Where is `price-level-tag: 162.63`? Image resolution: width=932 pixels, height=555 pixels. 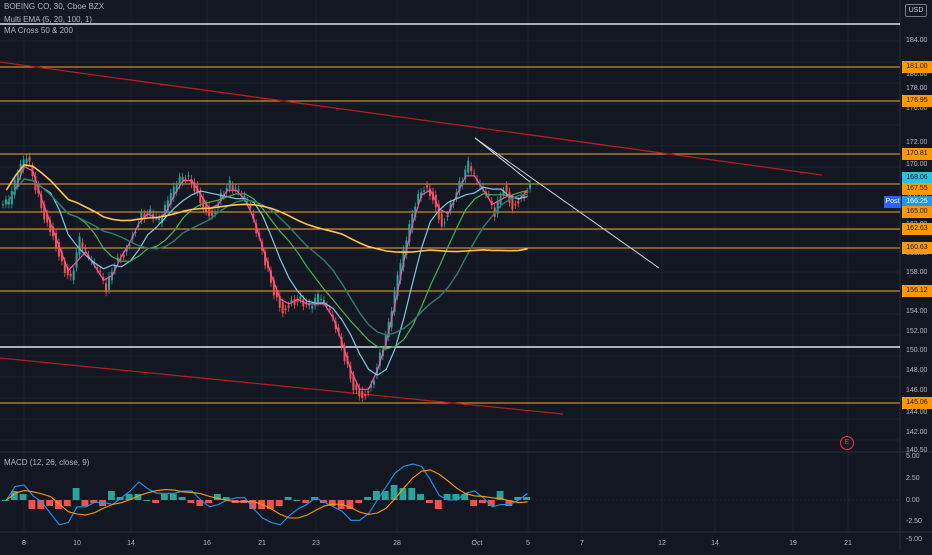
price-level-tag: 162.63 is located at coordinates (917, 229).